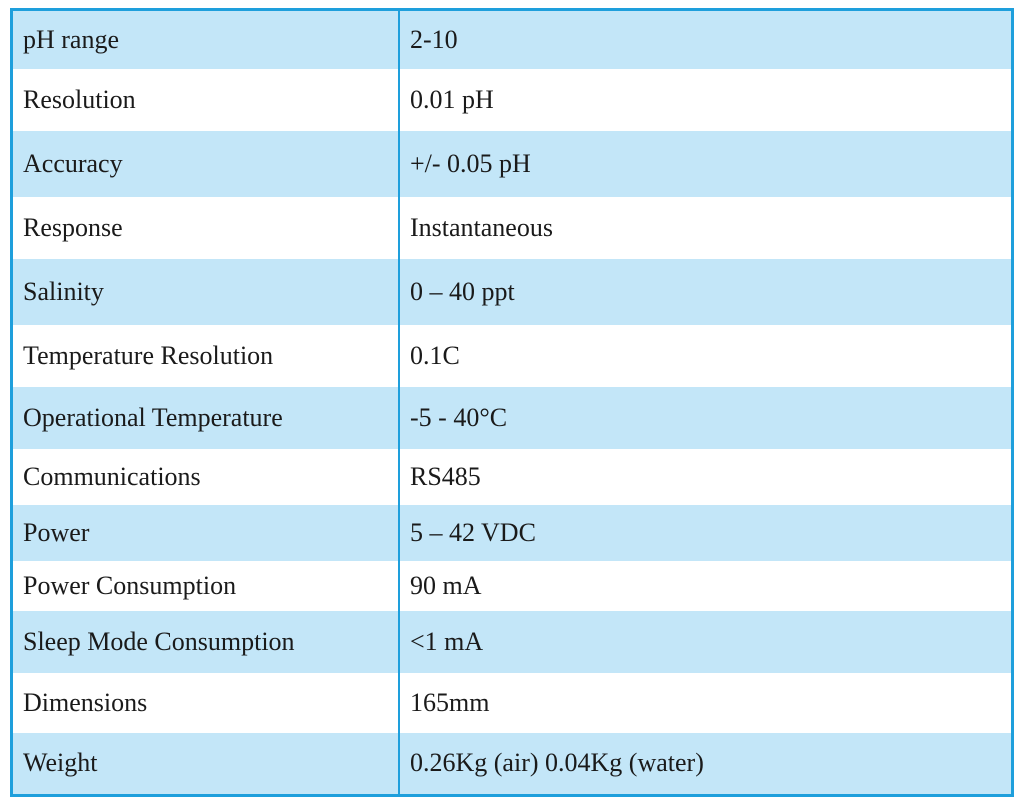 The height and width of the screenshot is (804, 1024). I want to click on table-row: Temperature Resolution 0.1C, so click(512, 355).